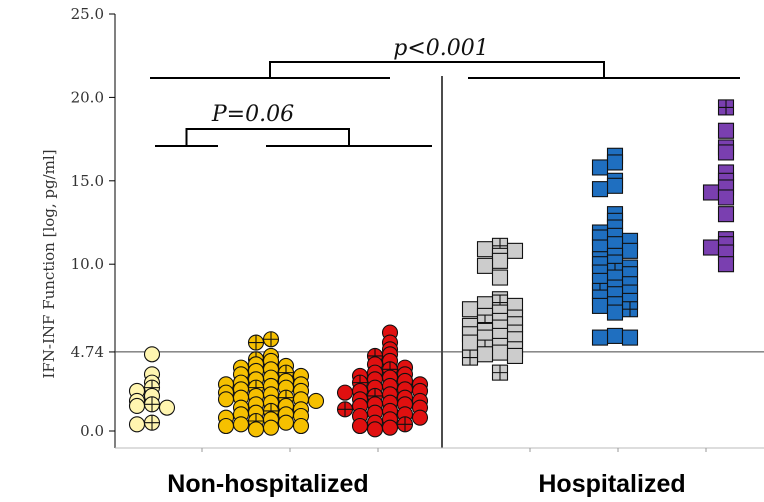  What do you see at coordinates (87, 352) in the screenshot?
I see `y-tick-label: 4.74` at bounding box center [87, 352].